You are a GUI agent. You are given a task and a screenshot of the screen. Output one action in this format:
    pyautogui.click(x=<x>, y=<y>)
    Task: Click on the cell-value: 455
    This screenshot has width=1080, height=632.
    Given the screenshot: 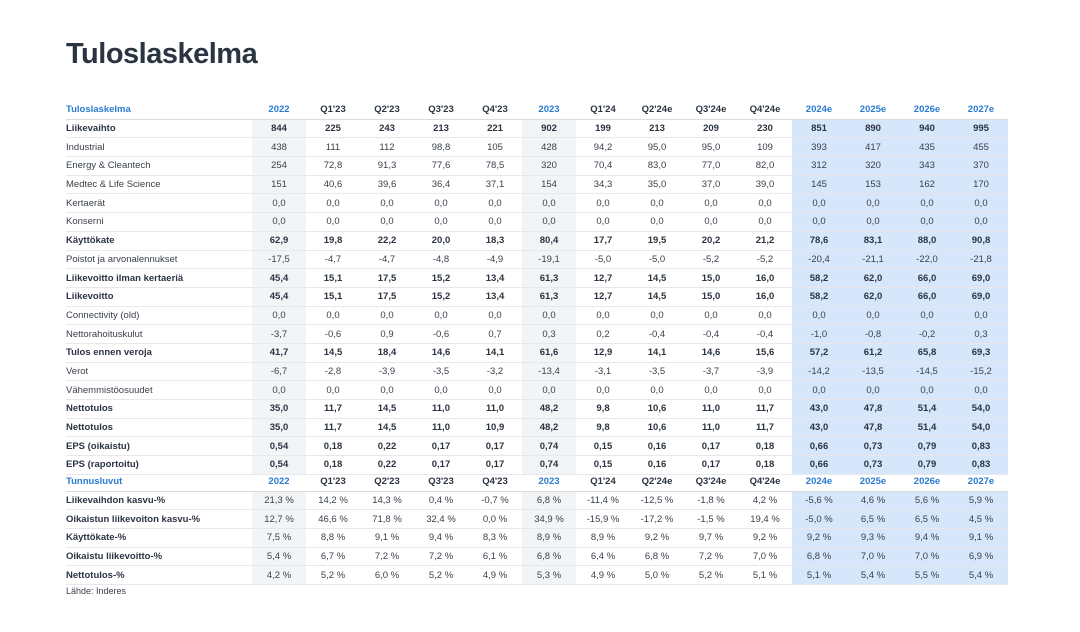 What is the action you would take?
    pyautogui.click(x=981, y=147)
    